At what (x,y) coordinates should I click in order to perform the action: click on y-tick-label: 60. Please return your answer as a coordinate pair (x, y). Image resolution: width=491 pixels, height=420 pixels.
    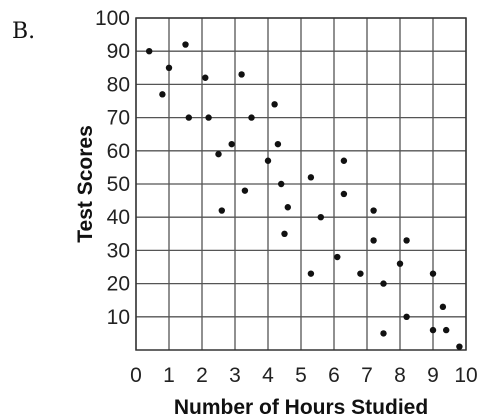
    Looking at the image, I should click on (118, 151).